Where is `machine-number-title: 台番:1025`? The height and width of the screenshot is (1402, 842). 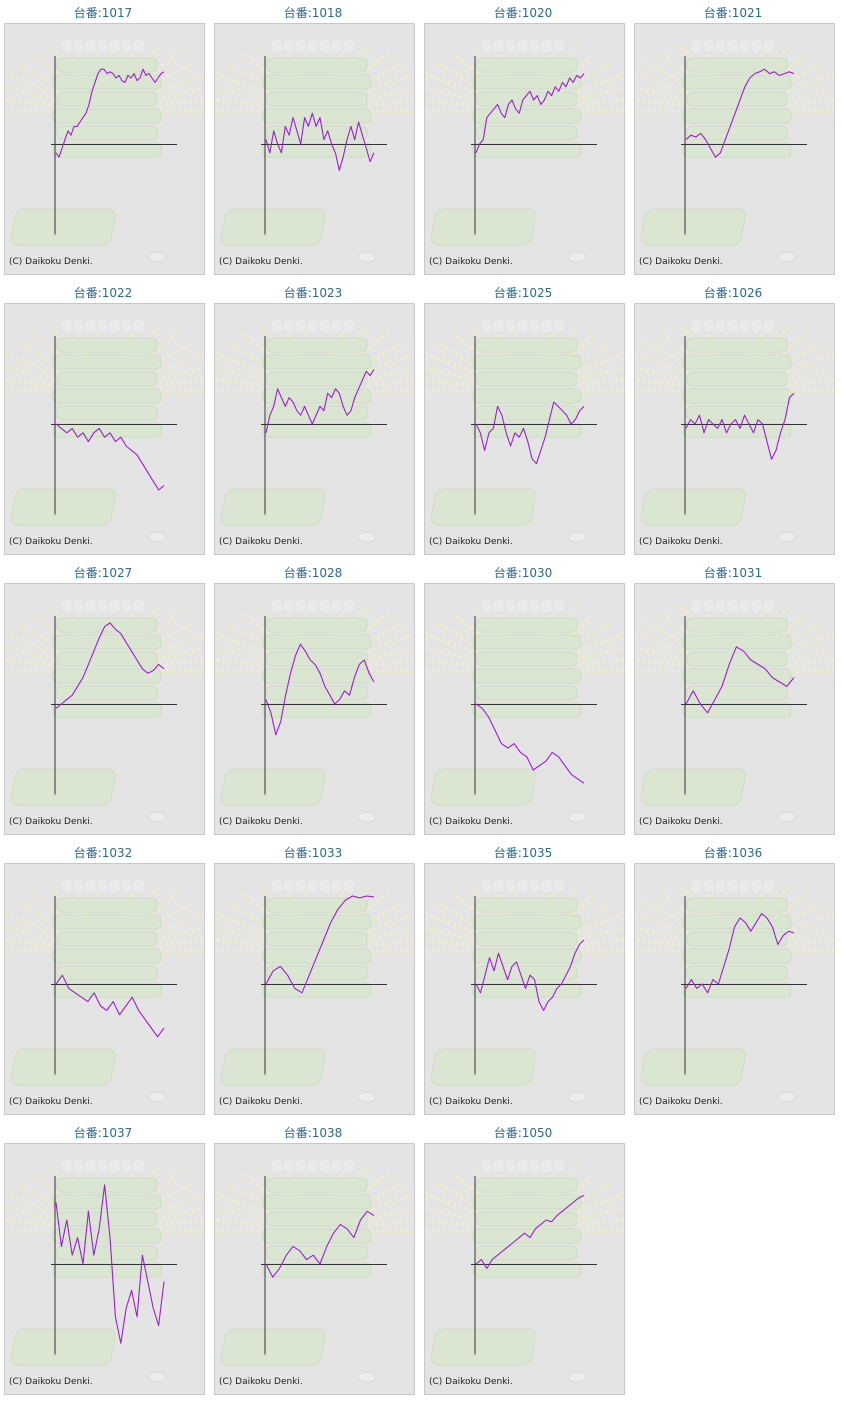
machine-number-title: 台番:1025 is located at coordinates (523, 293).